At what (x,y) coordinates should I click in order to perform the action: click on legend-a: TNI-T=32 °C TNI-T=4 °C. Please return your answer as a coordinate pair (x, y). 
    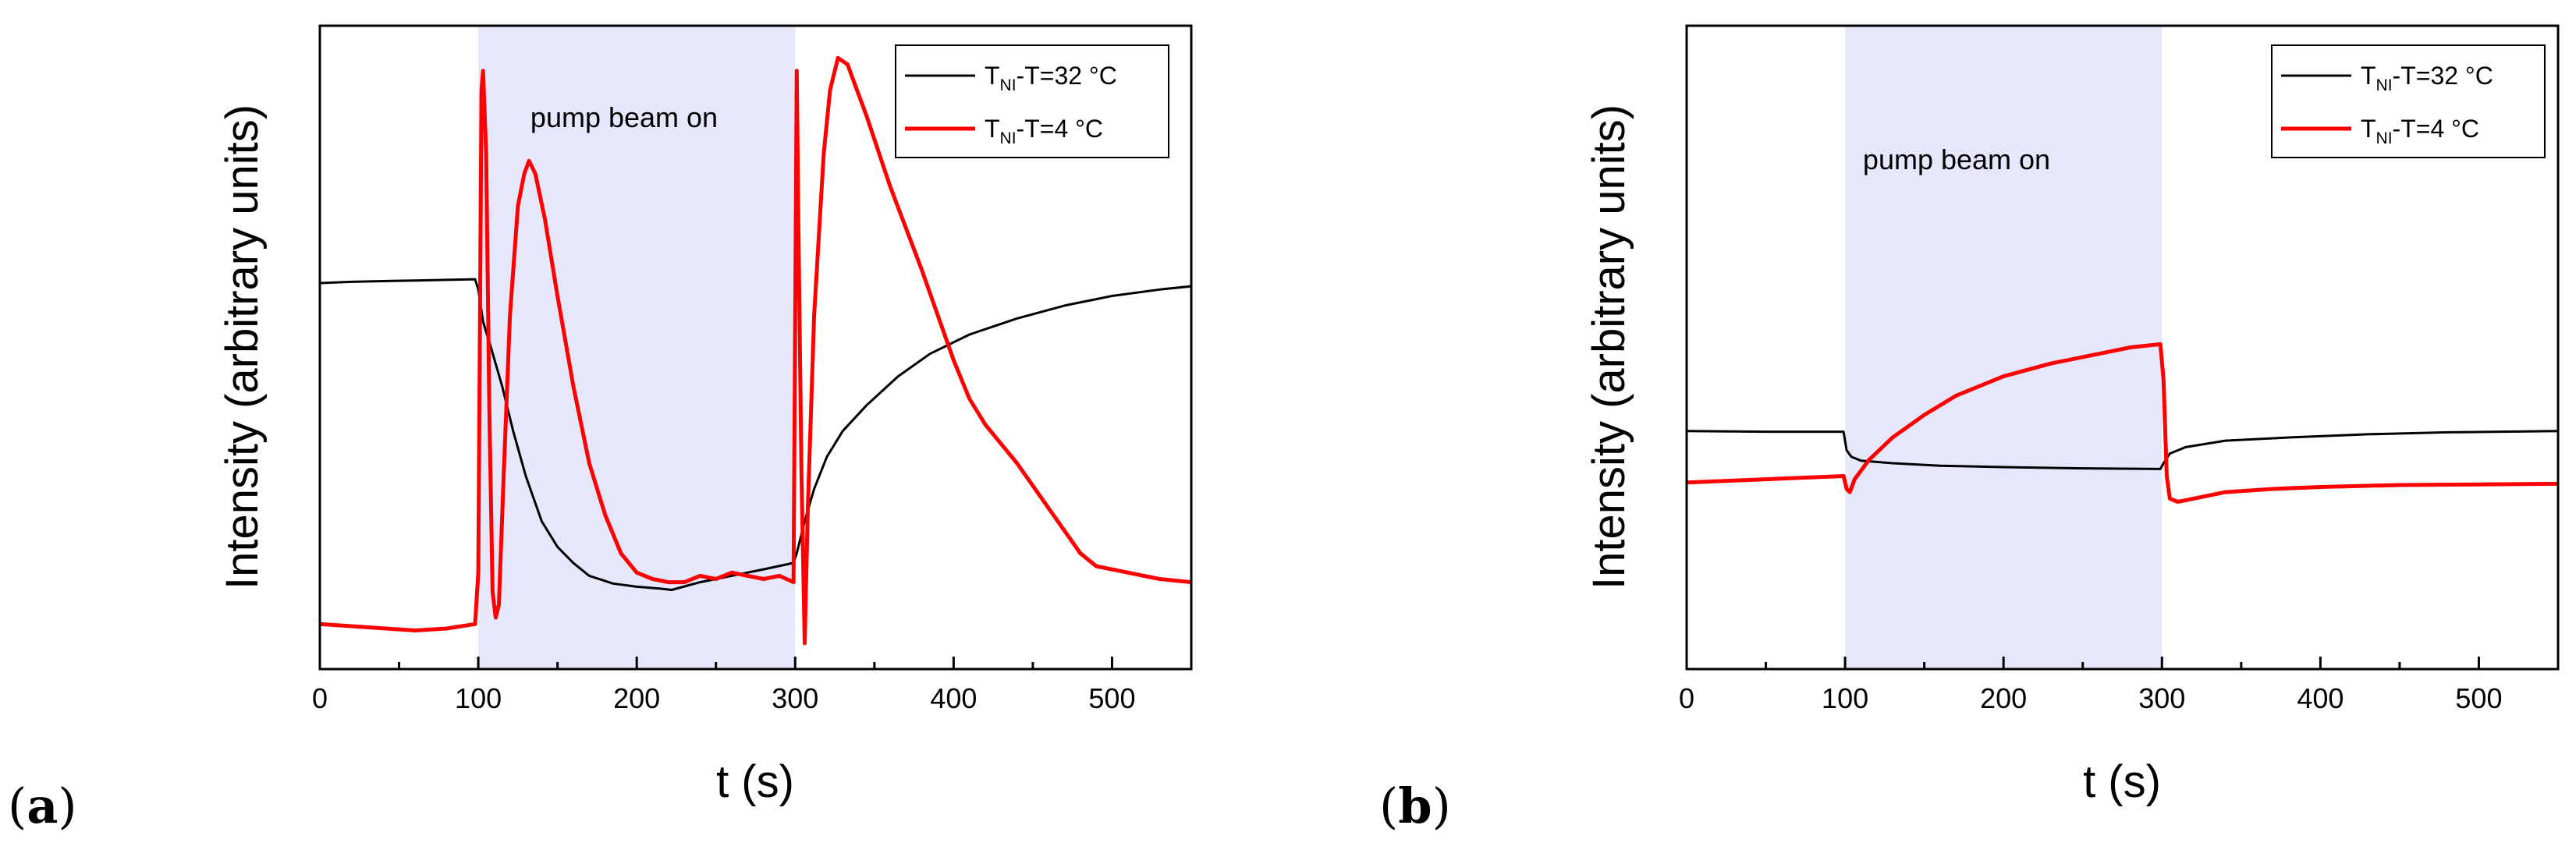
    Looking at the image, I should click on (1032, 101).